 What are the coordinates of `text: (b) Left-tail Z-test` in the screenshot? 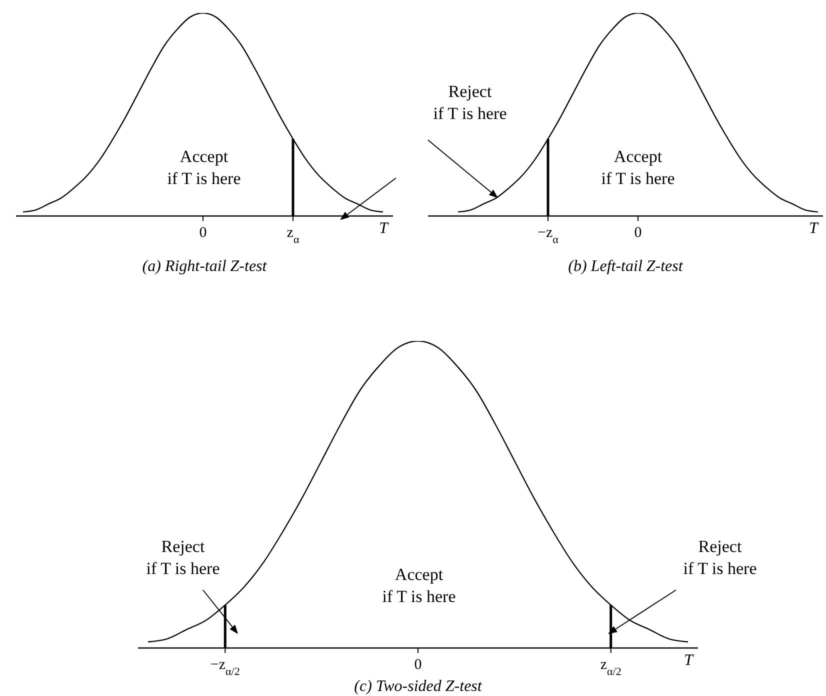 It's located at (625, 267).